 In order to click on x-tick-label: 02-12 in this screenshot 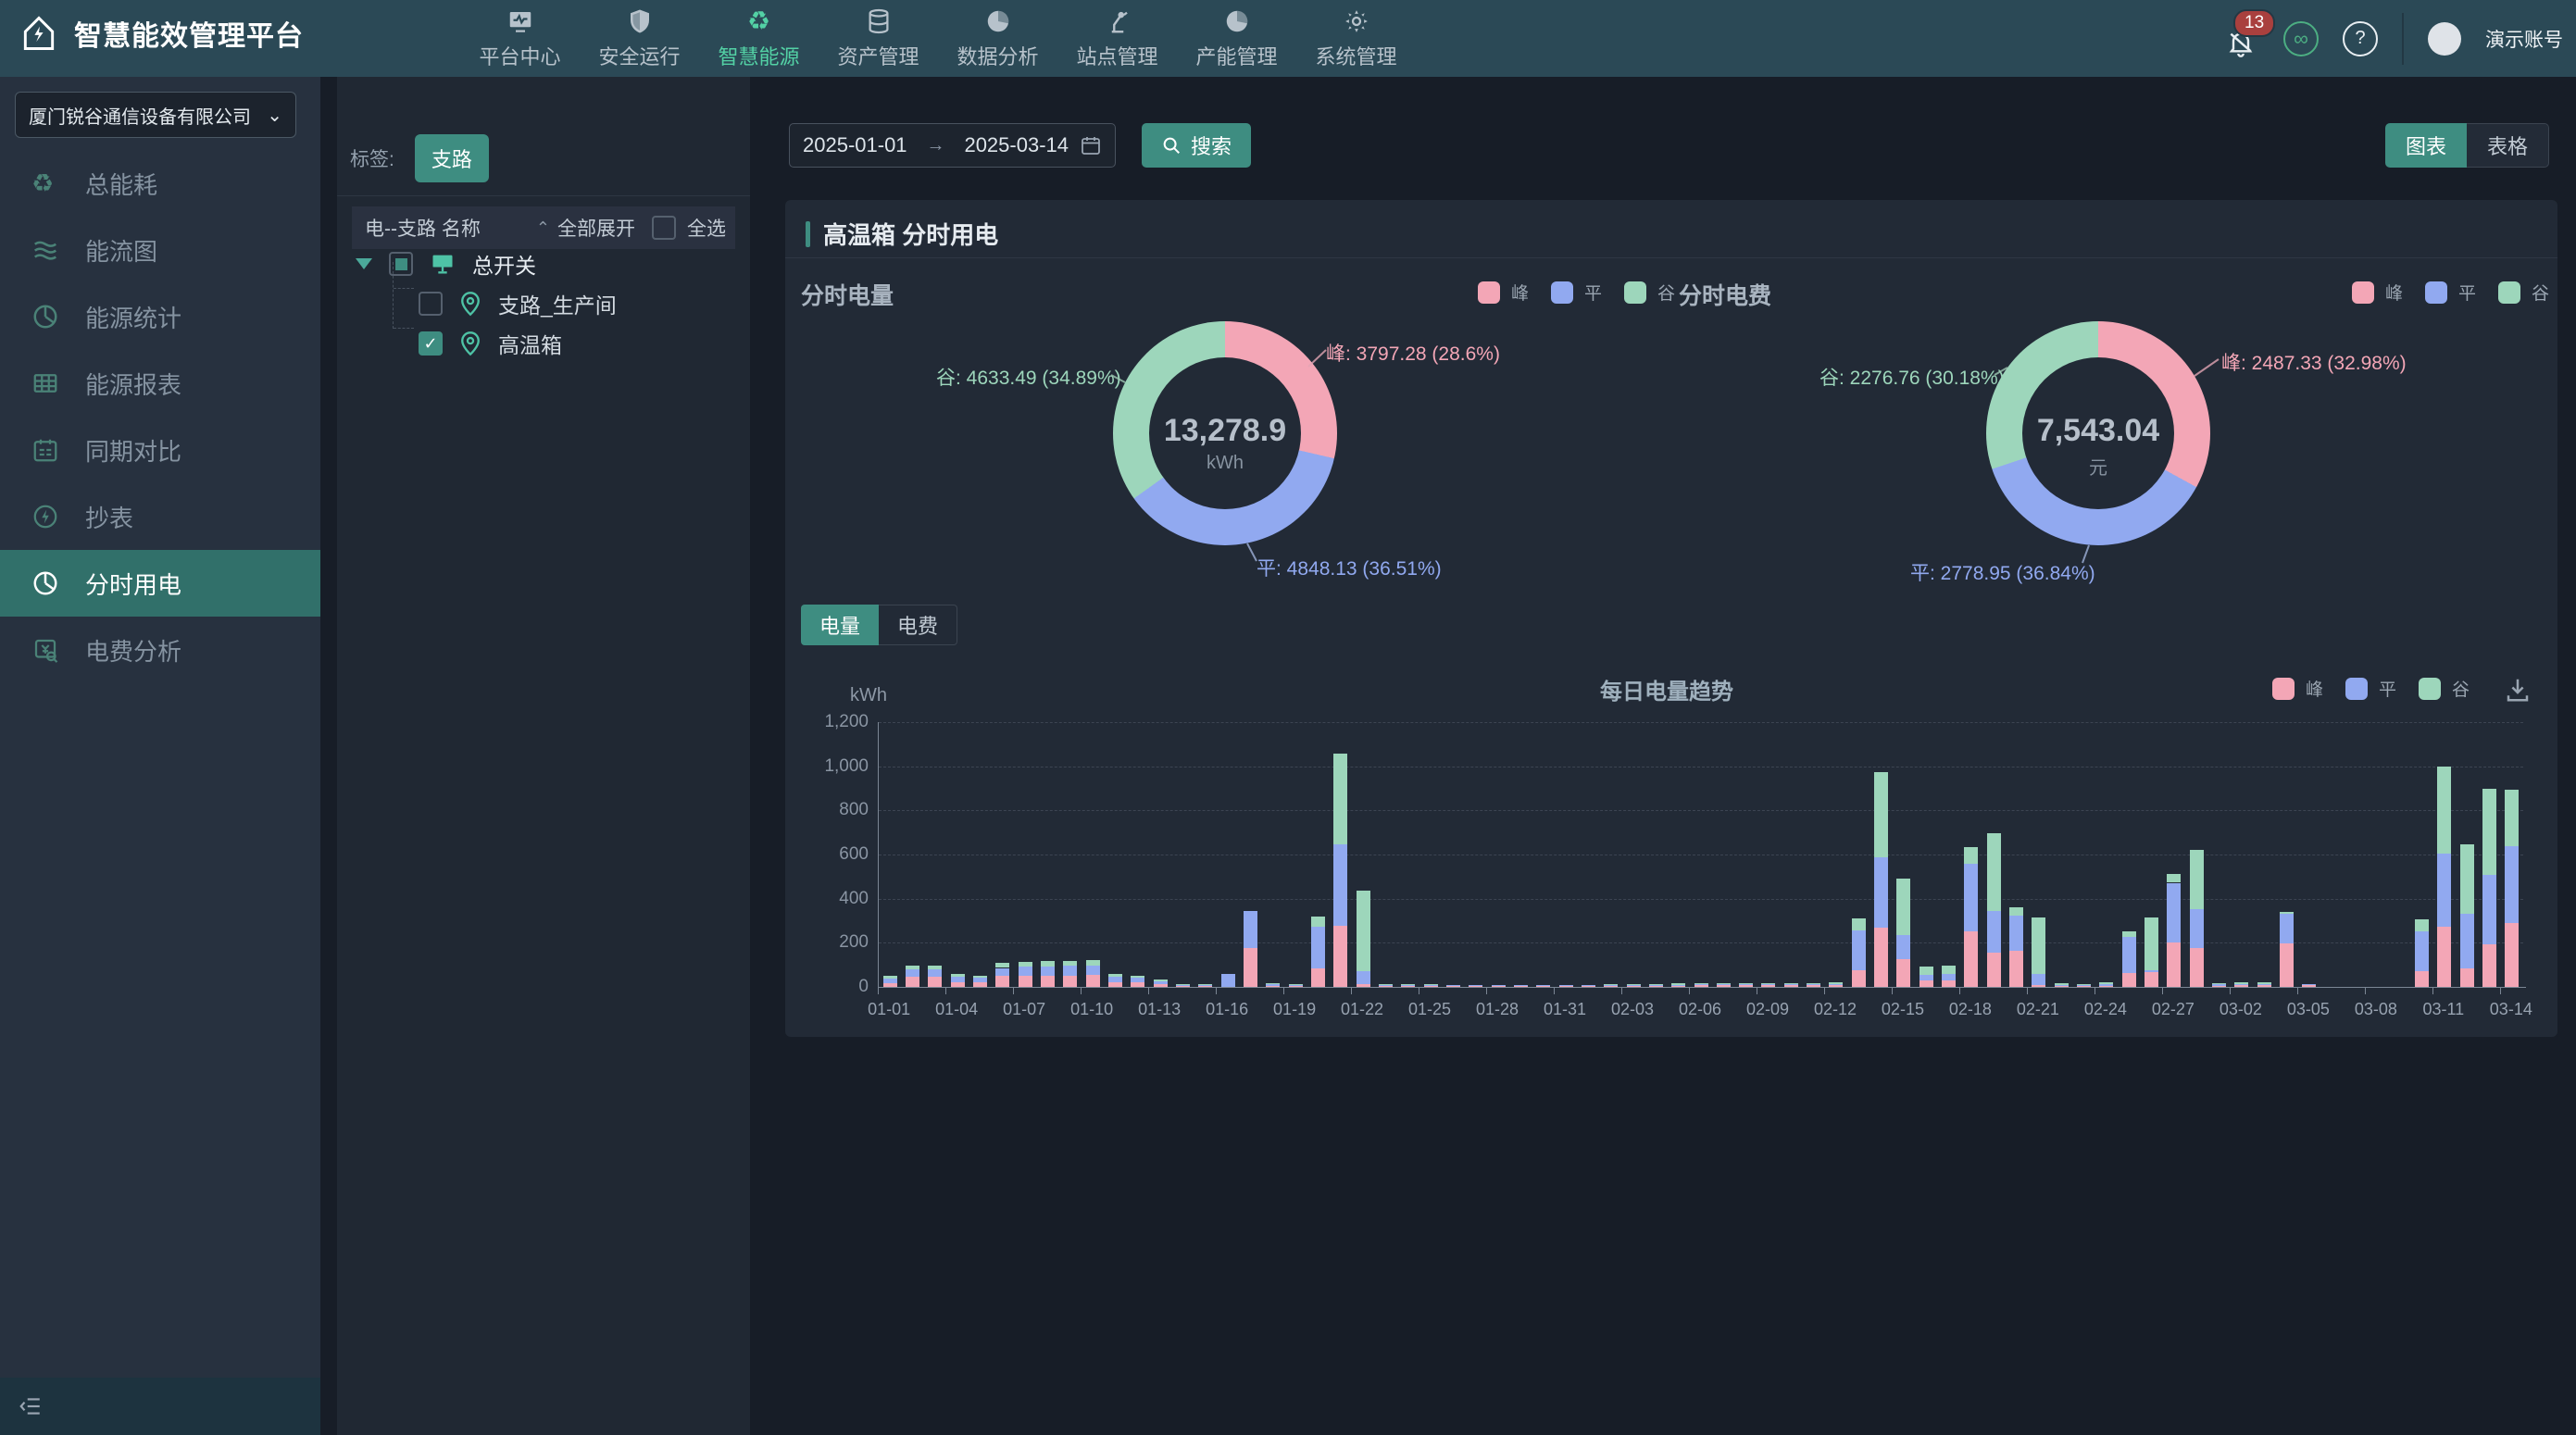, I will do `click(1835, 1009)`.